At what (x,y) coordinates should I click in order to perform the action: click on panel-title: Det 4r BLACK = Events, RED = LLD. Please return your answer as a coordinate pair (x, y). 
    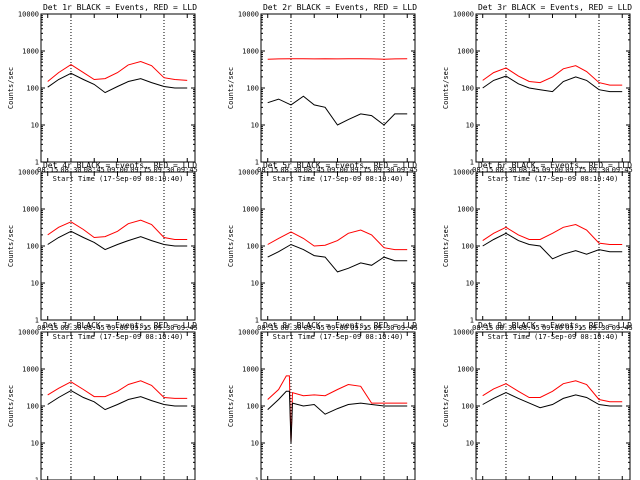
    Looking at the image, I should click on (120, 165).